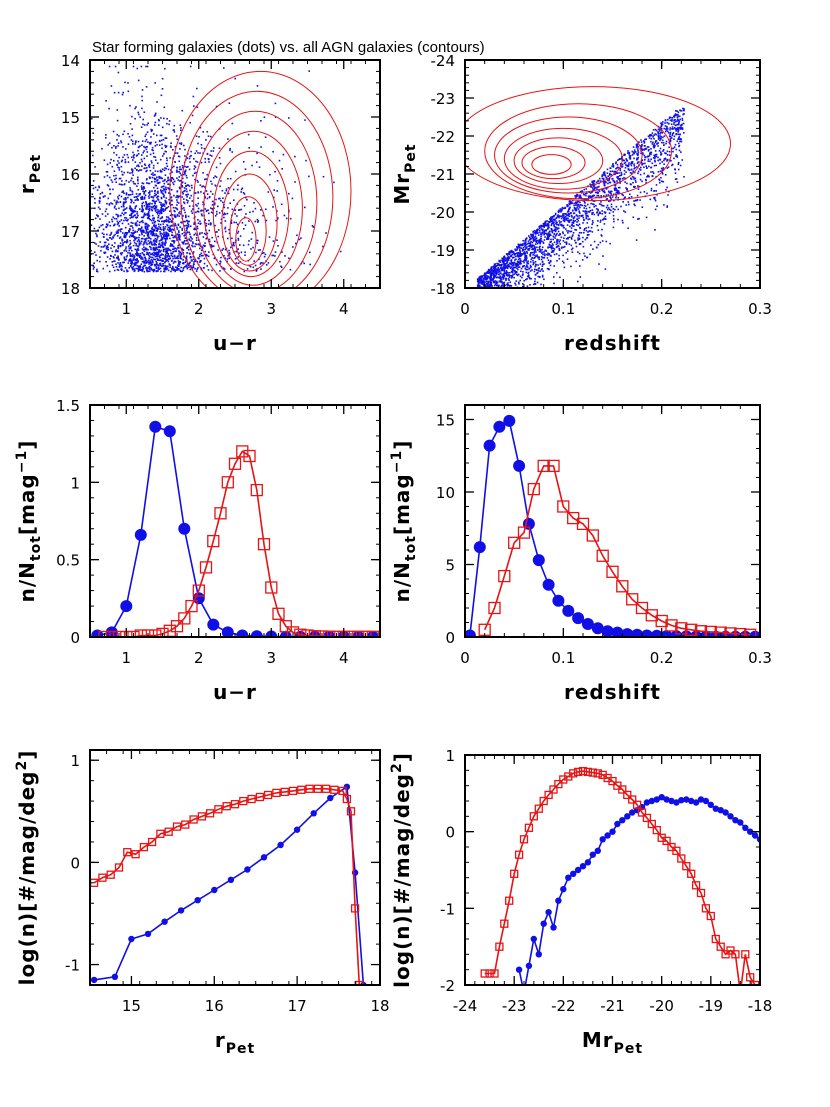 This screenshot has height=1107, width=830. What do you see at coordinates (126, 309) in the screenshot?
I see `x-tick-label: 1` at bounding box center [126, 309].